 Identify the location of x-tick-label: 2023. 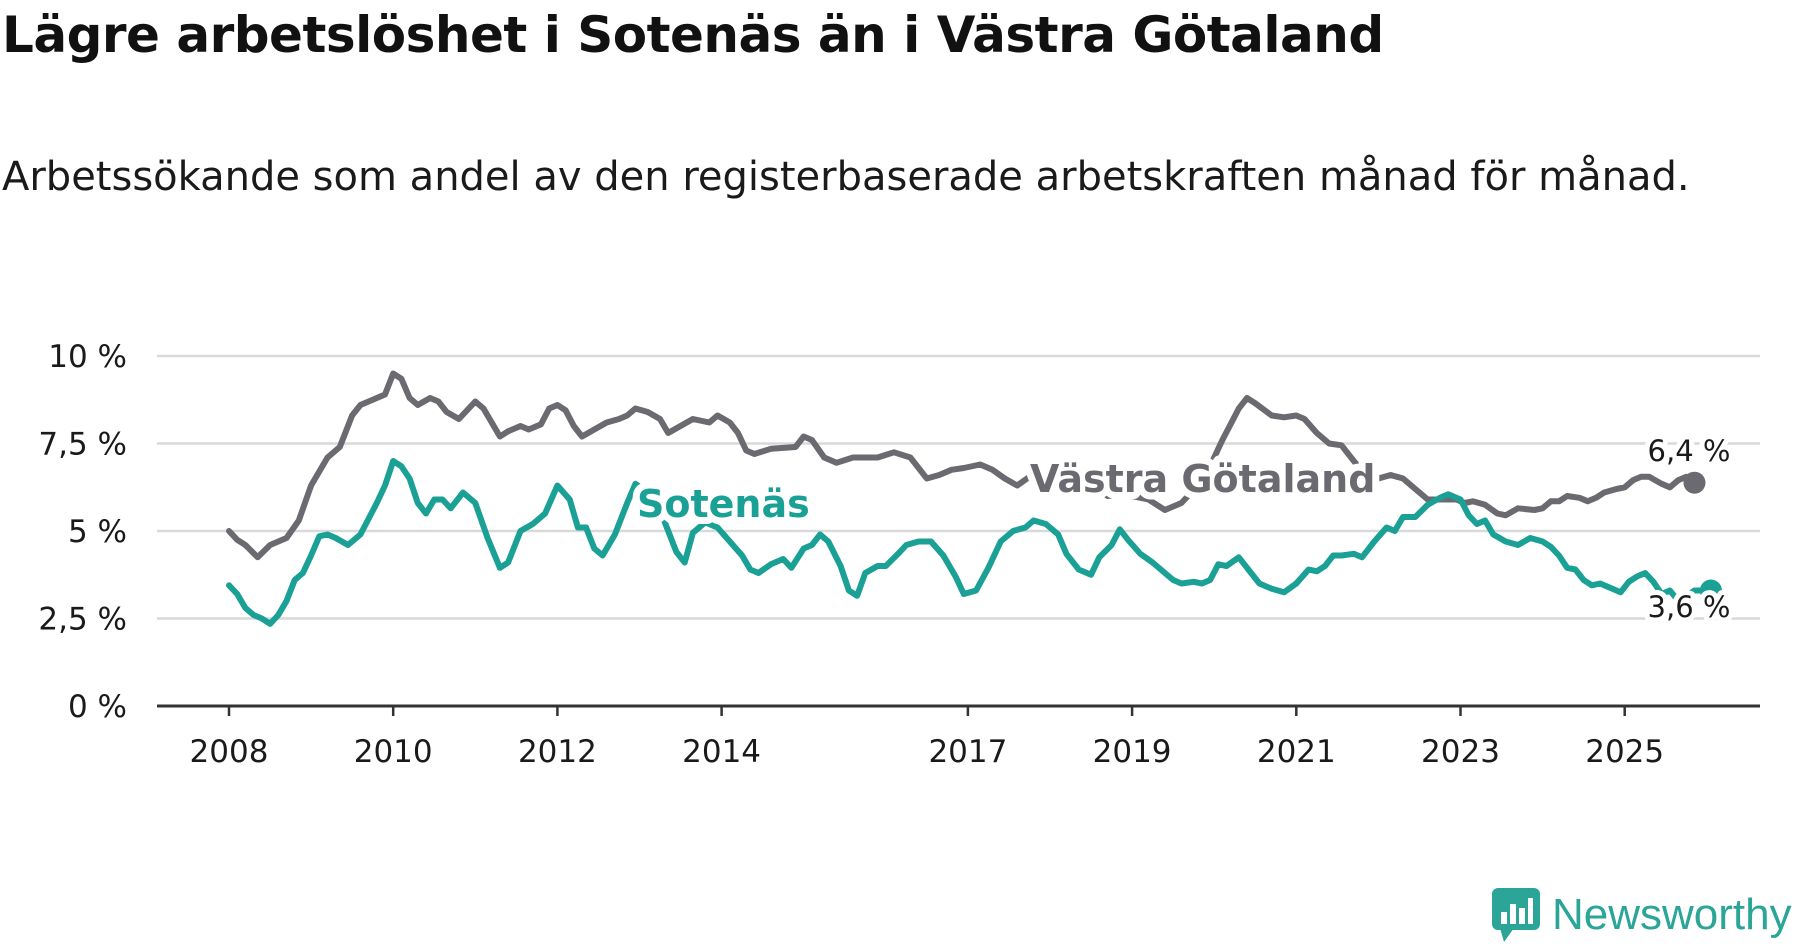
(1460, 752).